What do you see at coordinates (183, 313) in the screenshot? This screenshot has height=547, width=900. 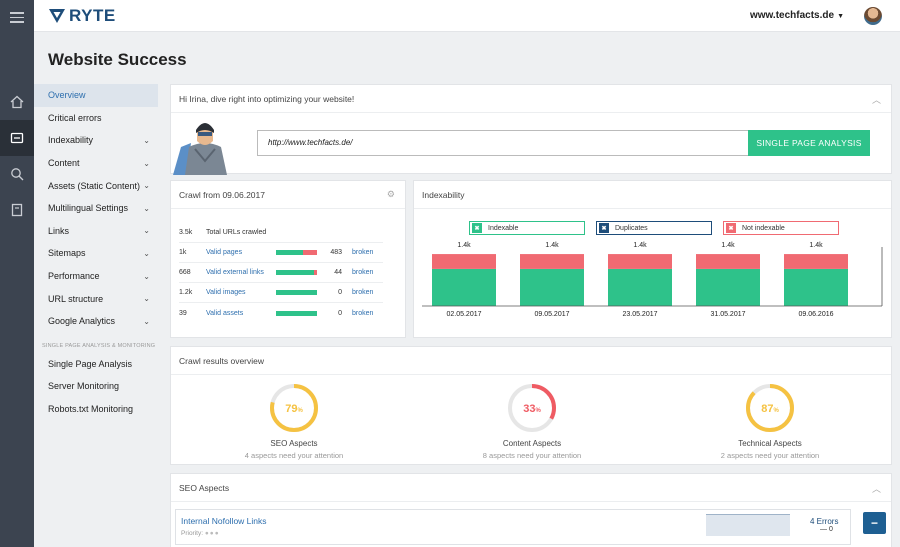 I see `crawl-num: 39` at bounding box center [183, 313].